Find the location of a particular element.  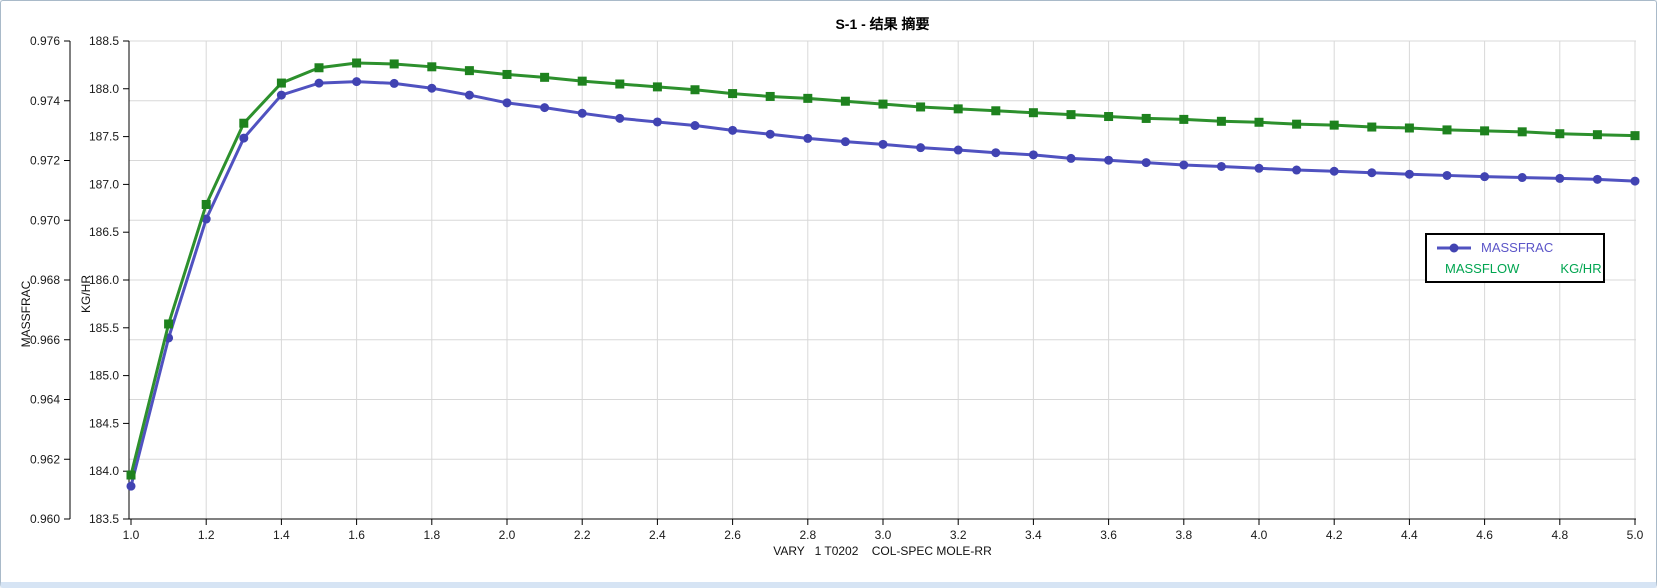

svg-text: 186.5 is located at coordinates (104, 232).